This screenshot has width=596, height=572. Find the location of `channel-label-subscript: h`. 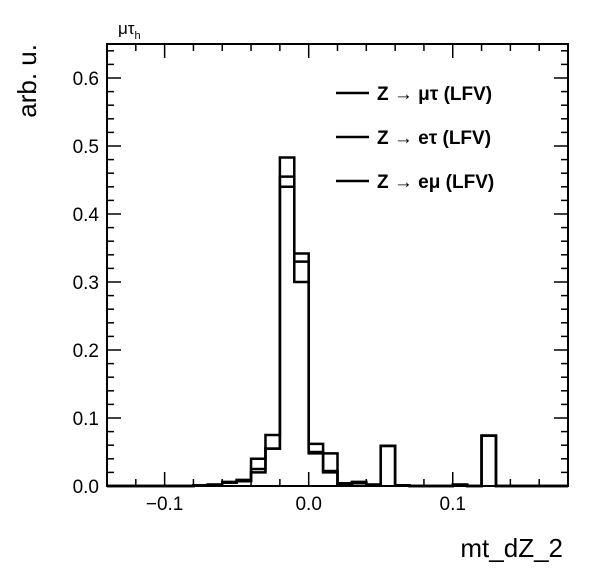

channel-label-subscript: h is located at coordinates (138, 36).